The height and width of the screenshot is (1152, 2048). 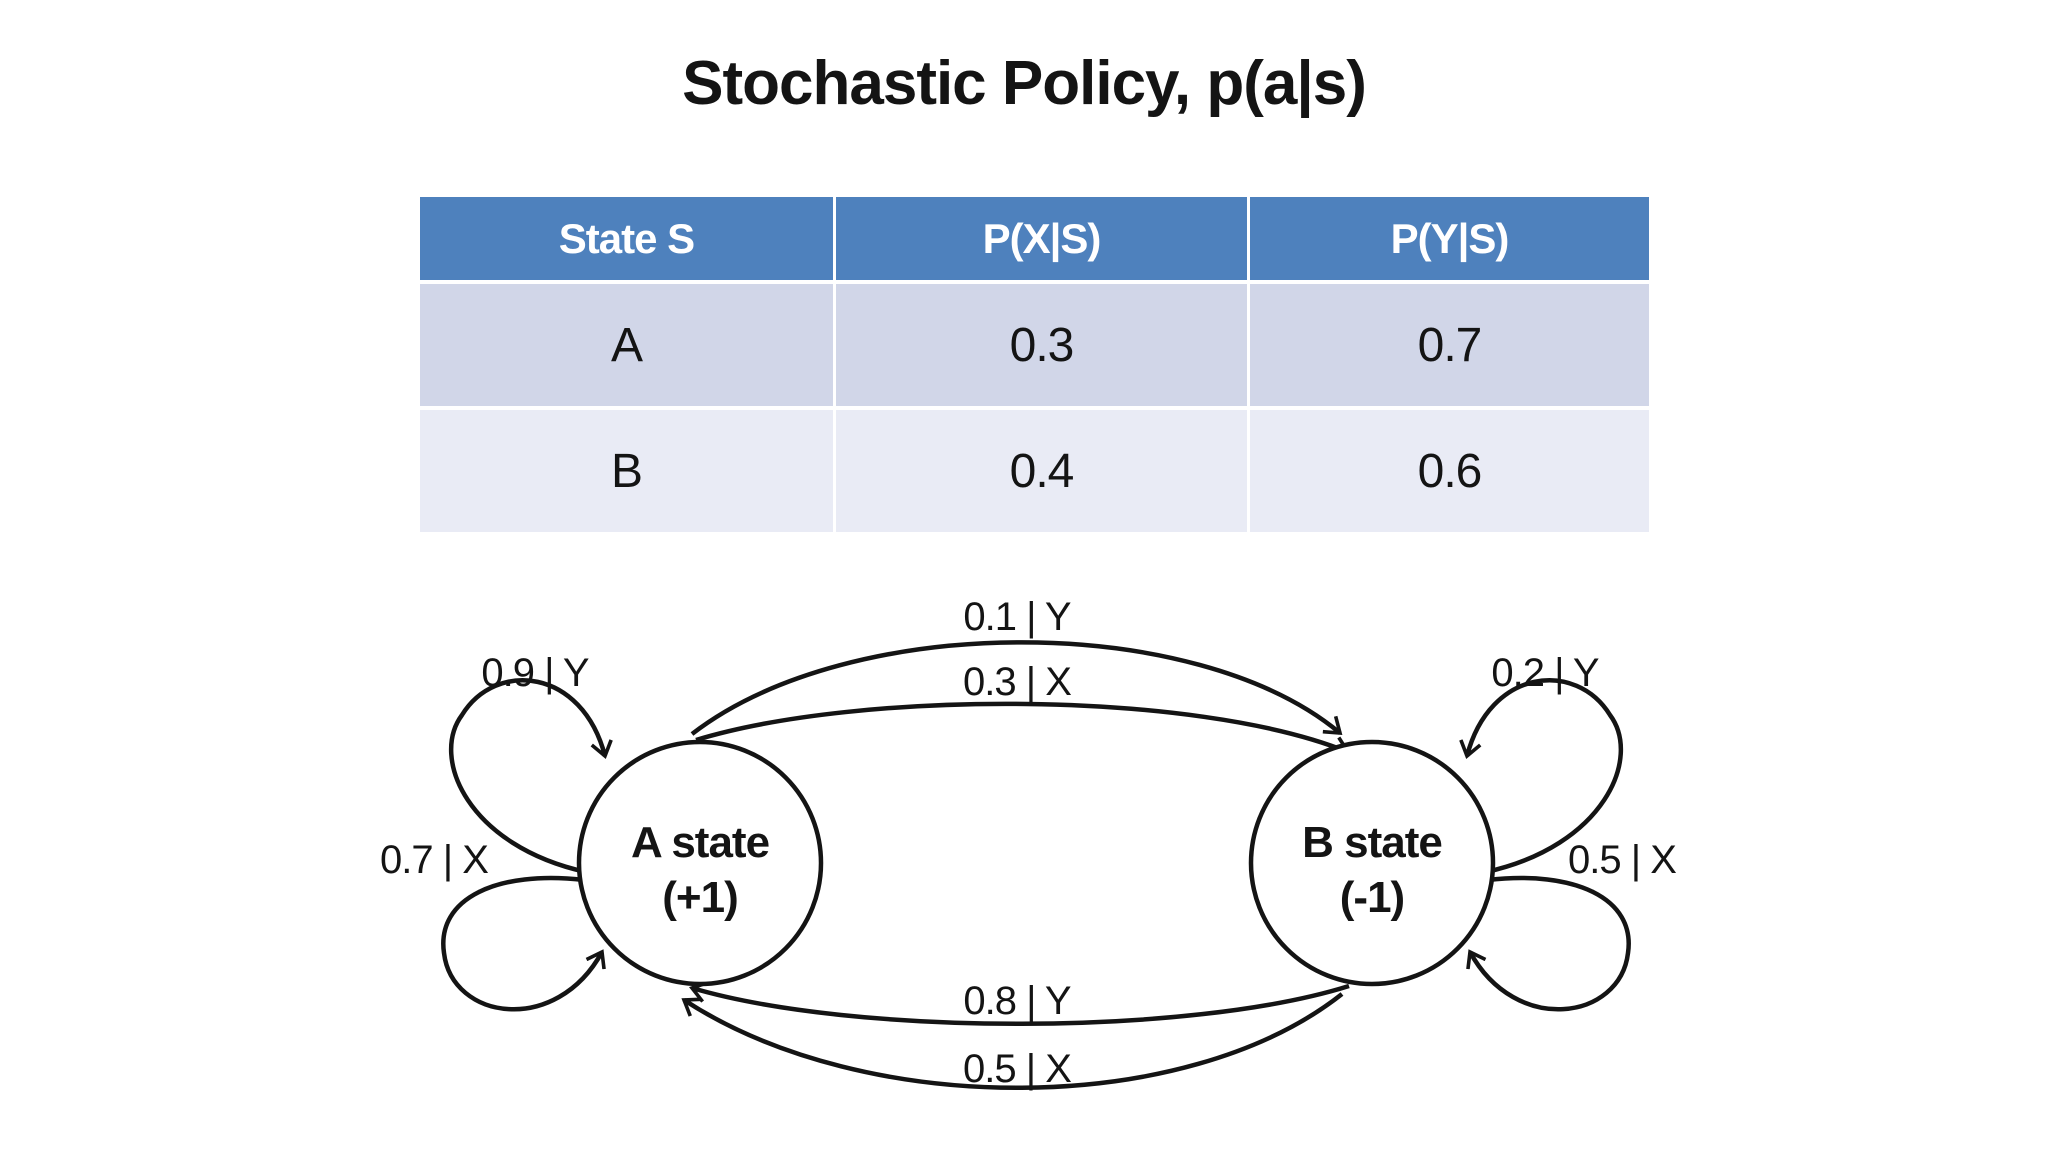 What do you see at coordinates (1017, 1001) in the screenshot?
I see `edge-b-to-a-inner-label: 0.8 | Y` at bounding box center [1017, 1001].